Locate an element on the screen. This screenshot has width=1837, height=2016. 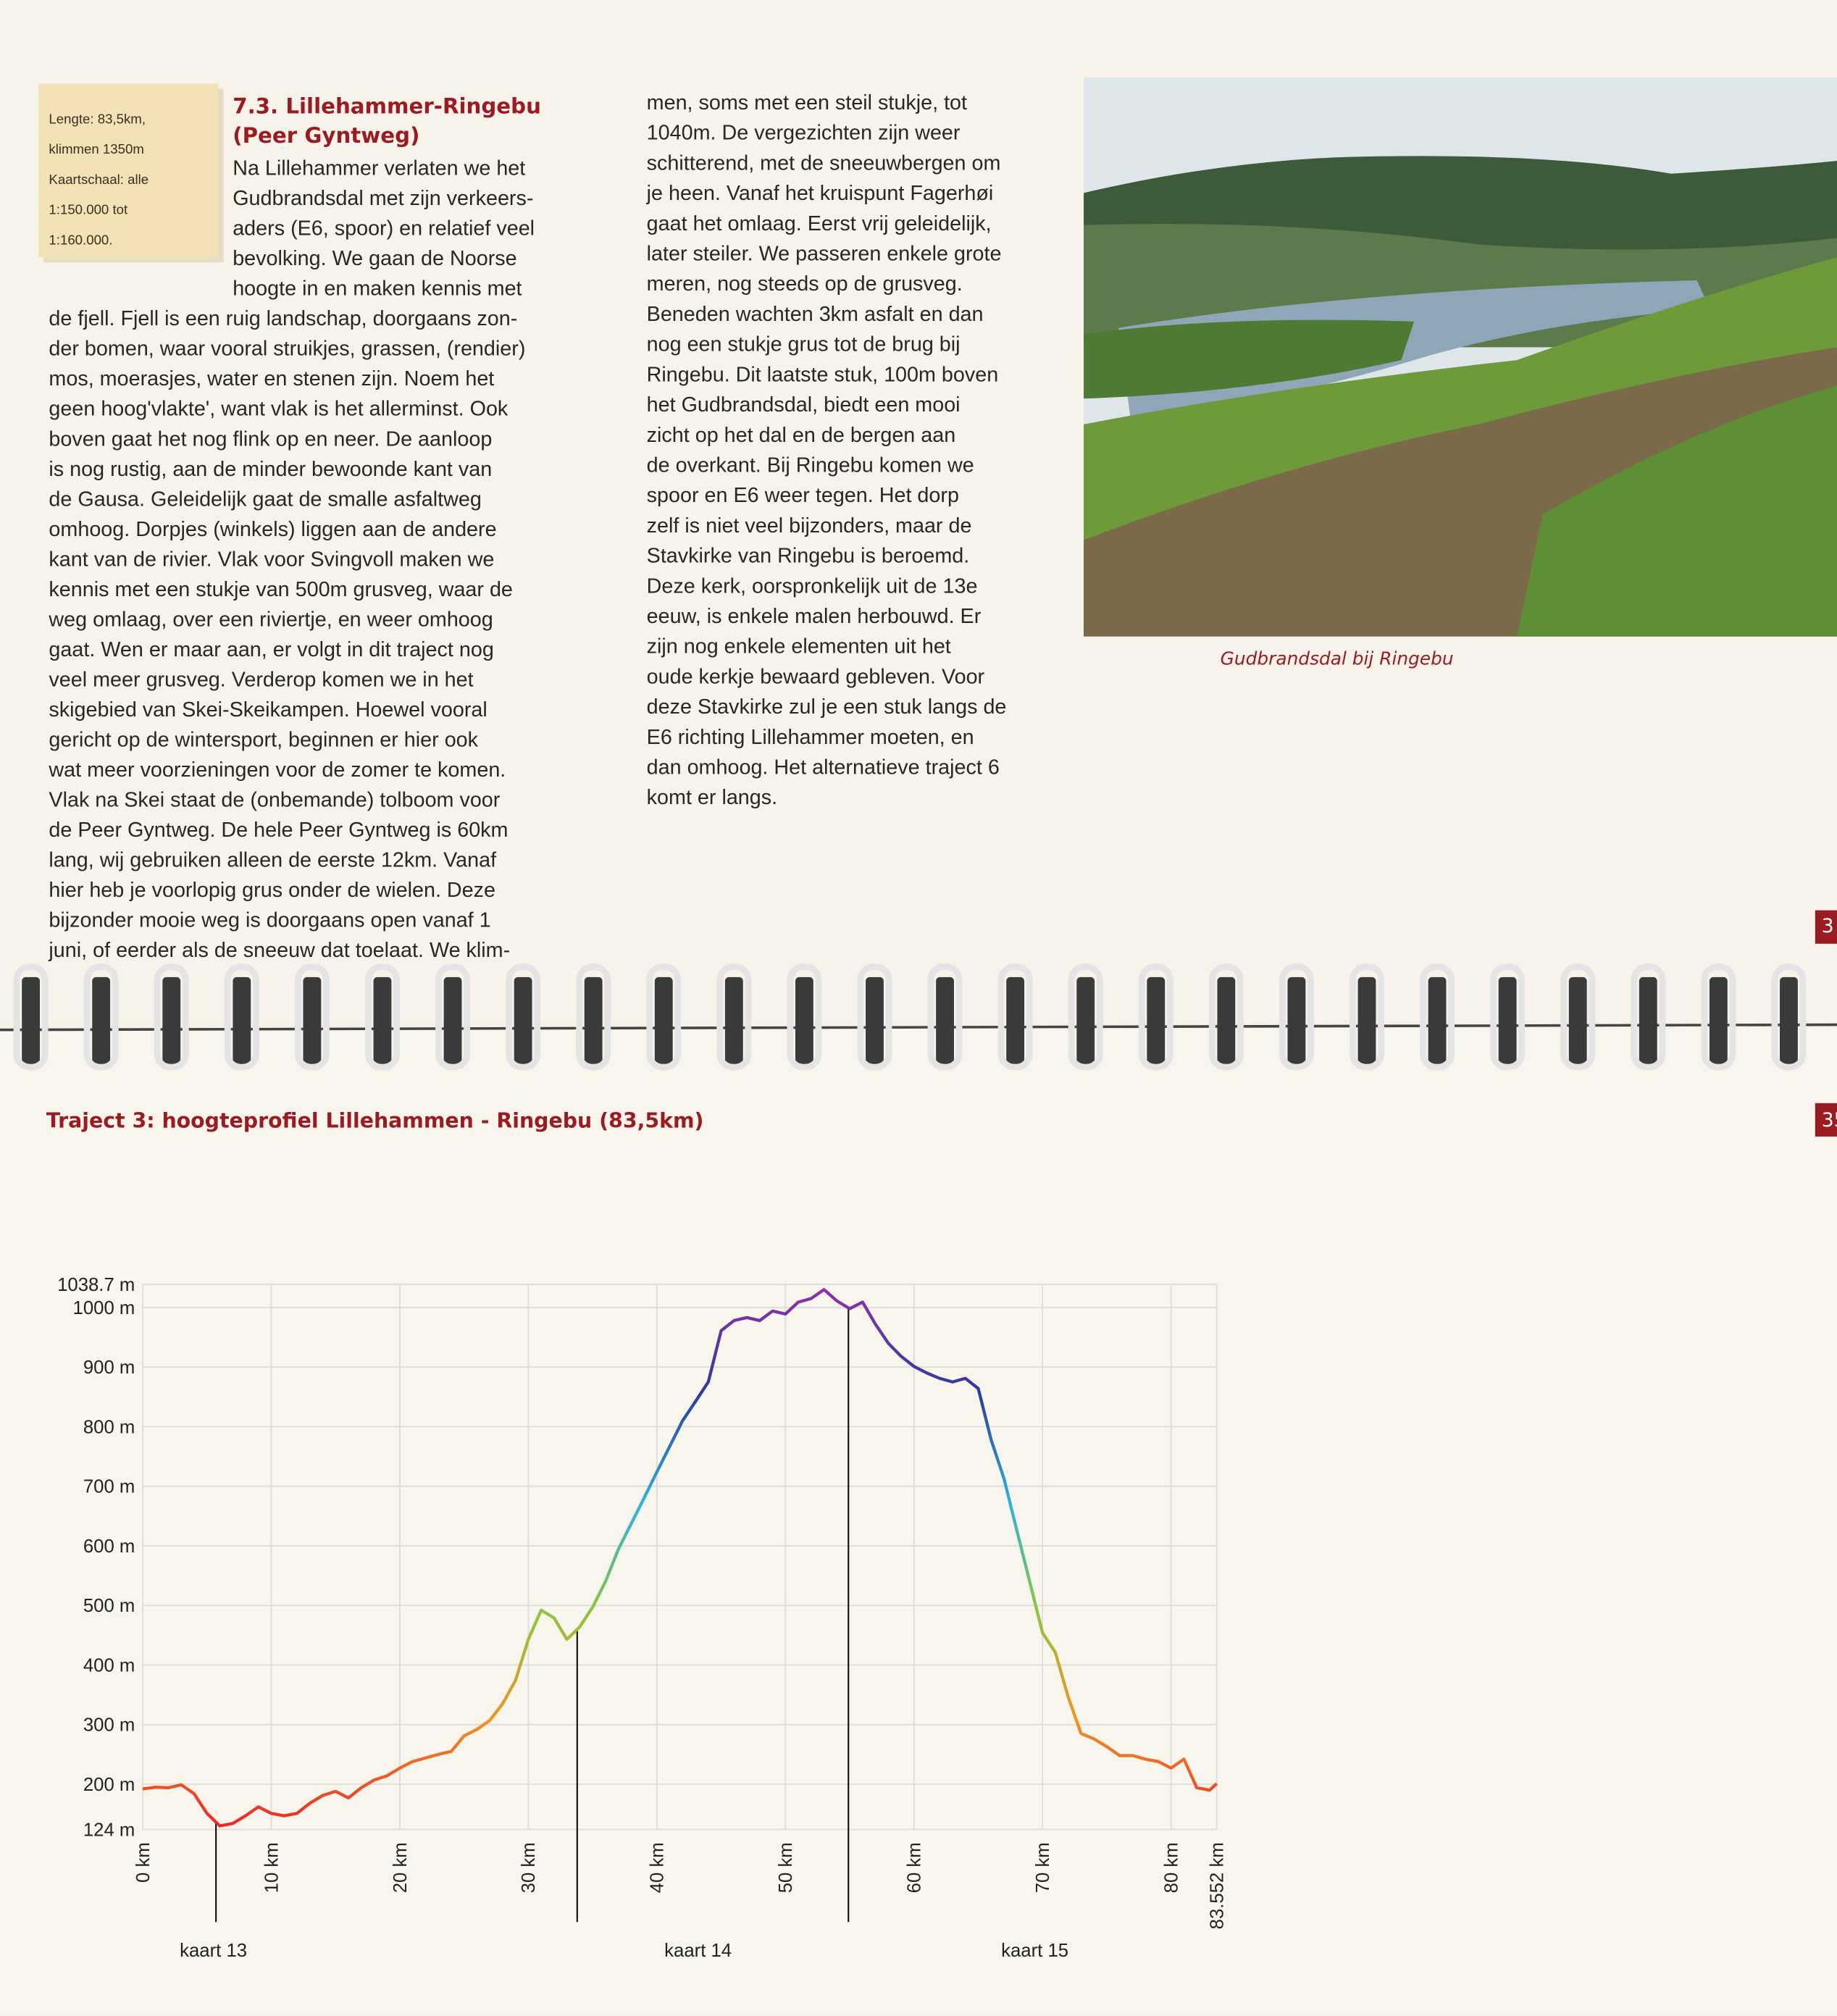
body-line: 1040m. De vergezichten zijn weer is located at coordinates (804, 133).